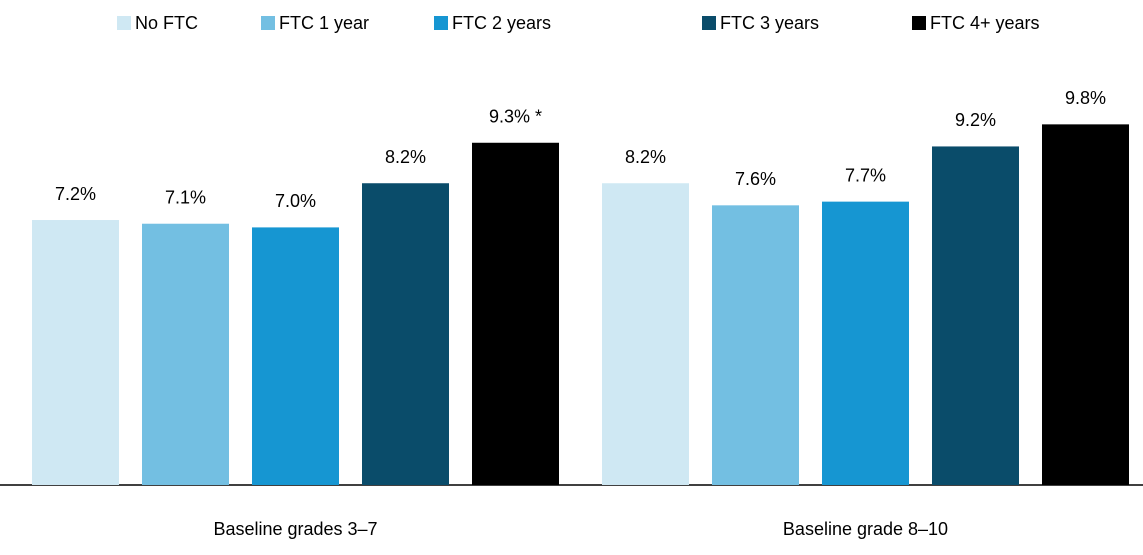 The height and width of the screenshot is (555, 1143). What do you see at coordinates (865, 175) in the screenshot?
I see `value-label: 7.7%` at bounding box center [865, 175].